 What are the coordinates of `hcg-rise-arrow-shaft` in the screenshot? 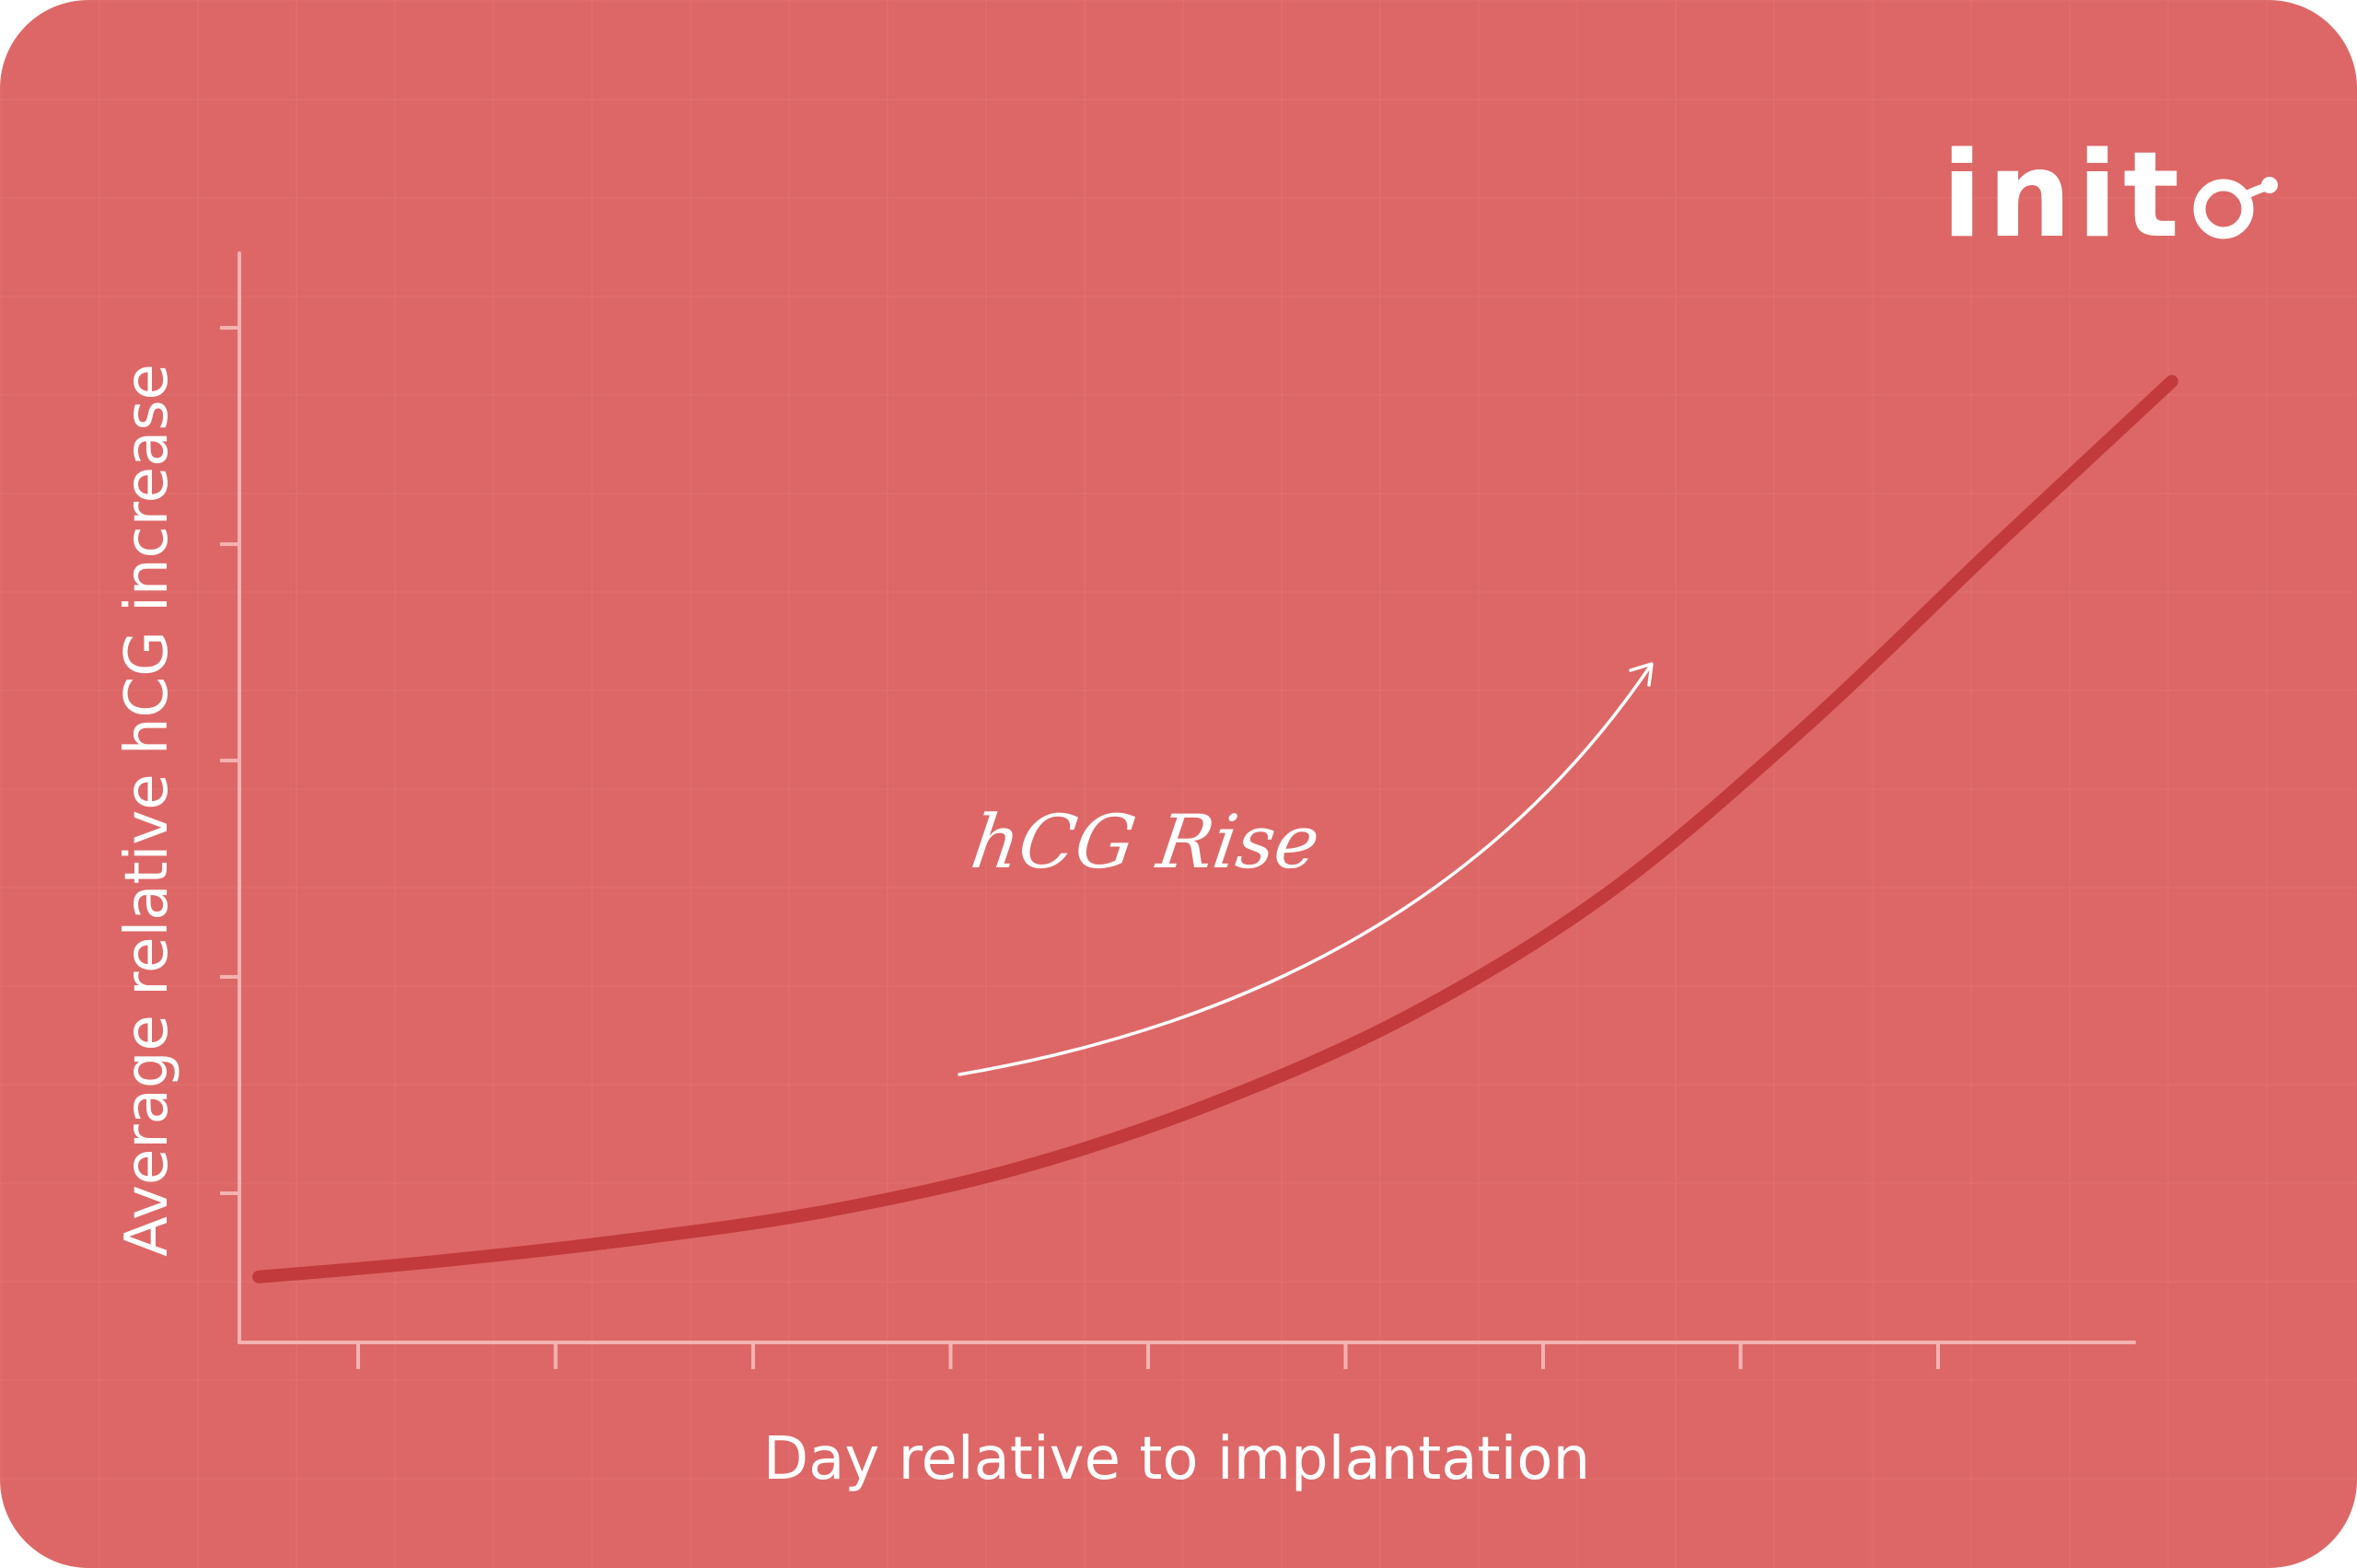 It's located at (1305, 870).